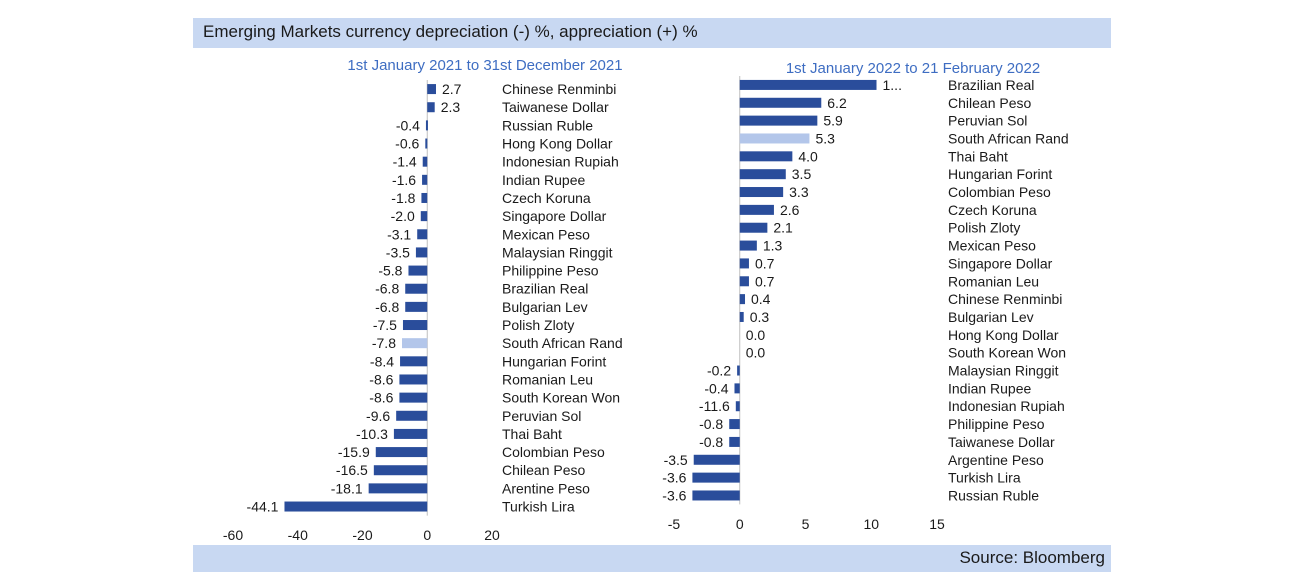  What do you see at coordinates (547, 379) in the screenshot?
I see `chart1-category-label: Romanian Leu` at bounding box center [547, 379].